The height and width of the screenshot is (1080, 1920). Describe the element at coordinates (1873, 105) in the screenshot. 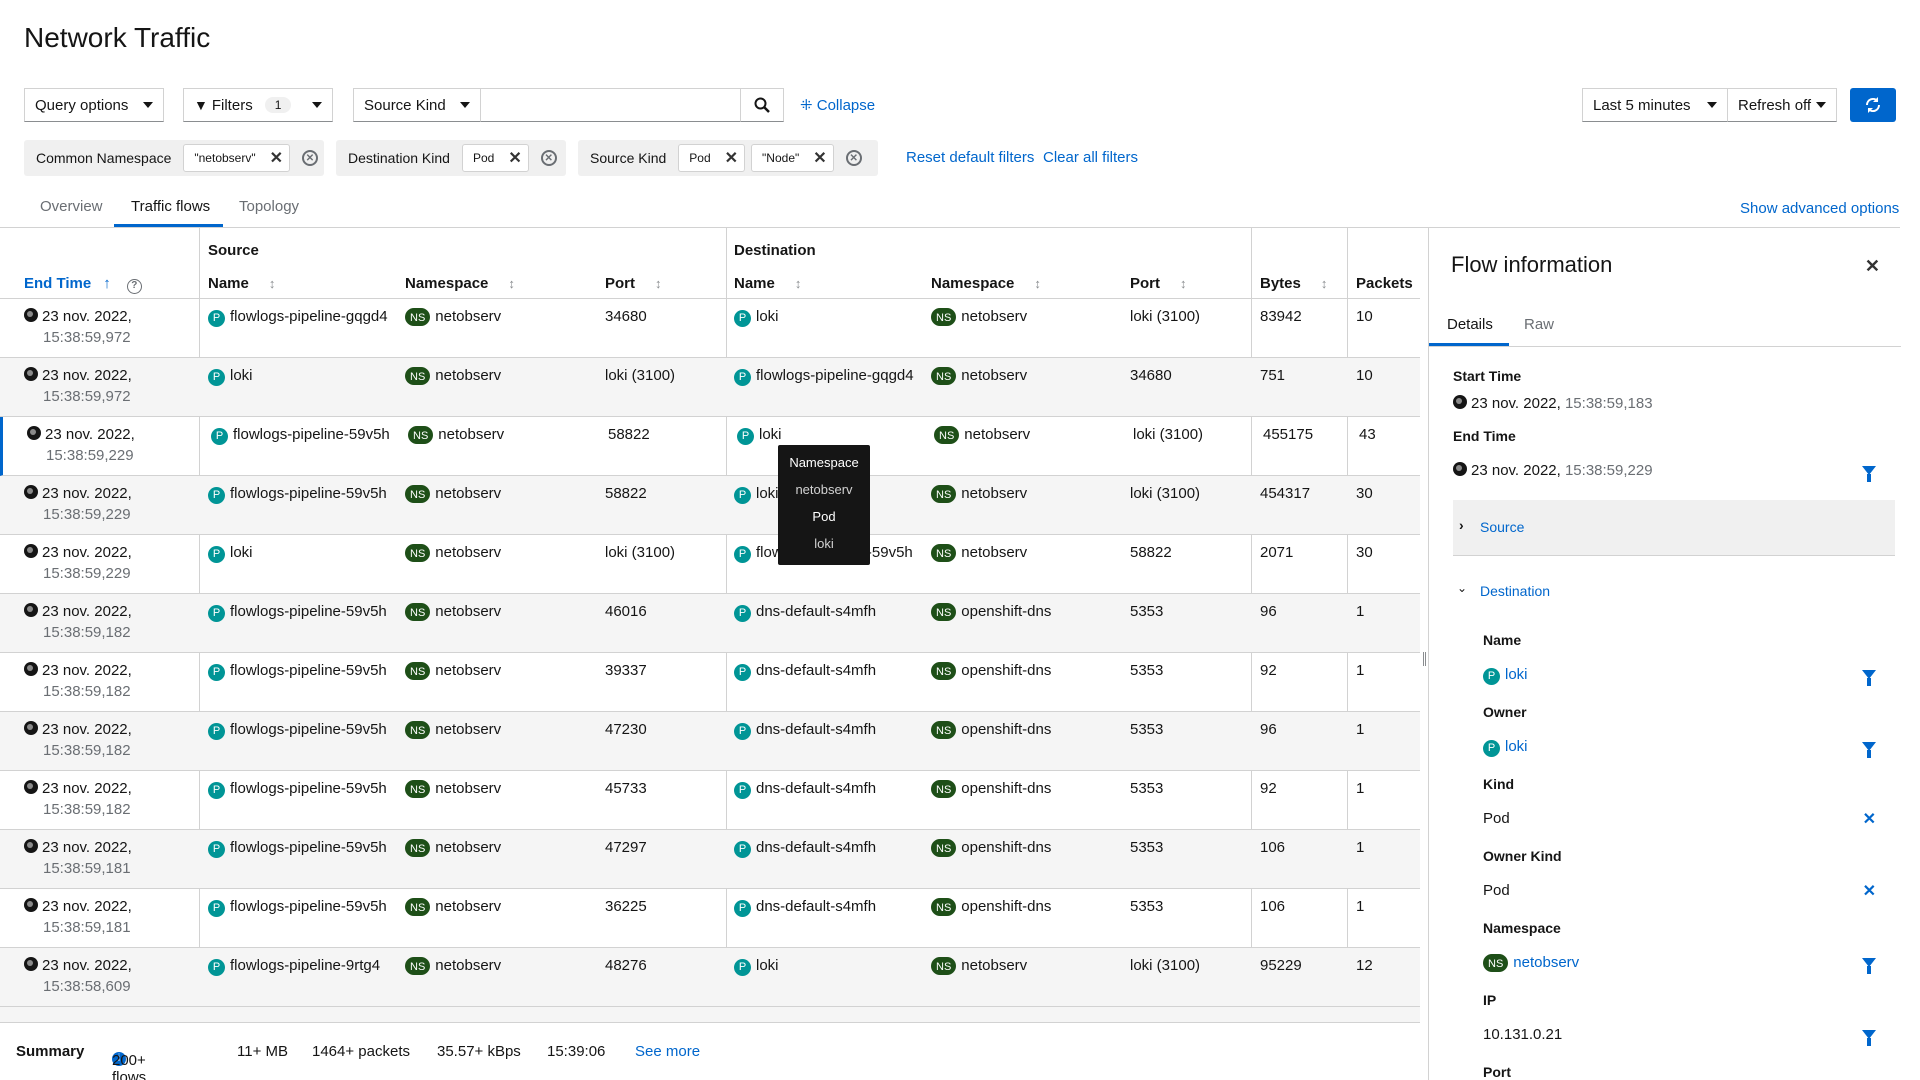

I see `refresh-button` at that location.